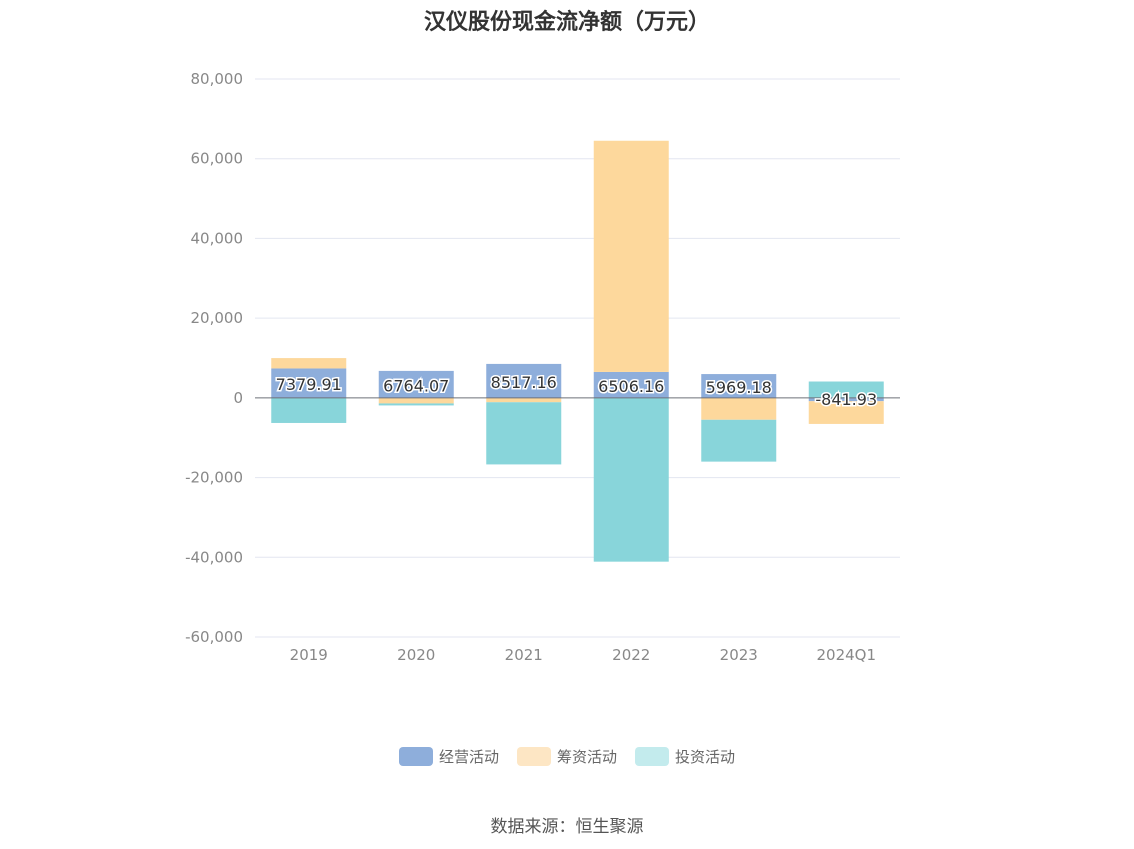  What do you see at coordinates (566, 22) in the screenshot?
I see `chart-title: 汉仪股份现金流净额（万元）` at bounding box center [566, 22].